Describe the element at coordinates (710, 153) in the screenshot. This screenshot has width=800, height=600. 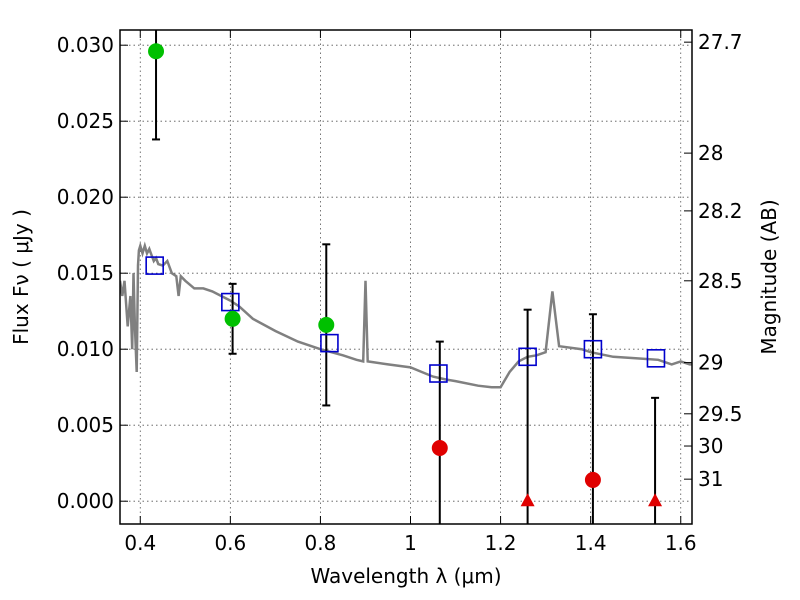
I see `magnitude-tick-label: 28` at that location.